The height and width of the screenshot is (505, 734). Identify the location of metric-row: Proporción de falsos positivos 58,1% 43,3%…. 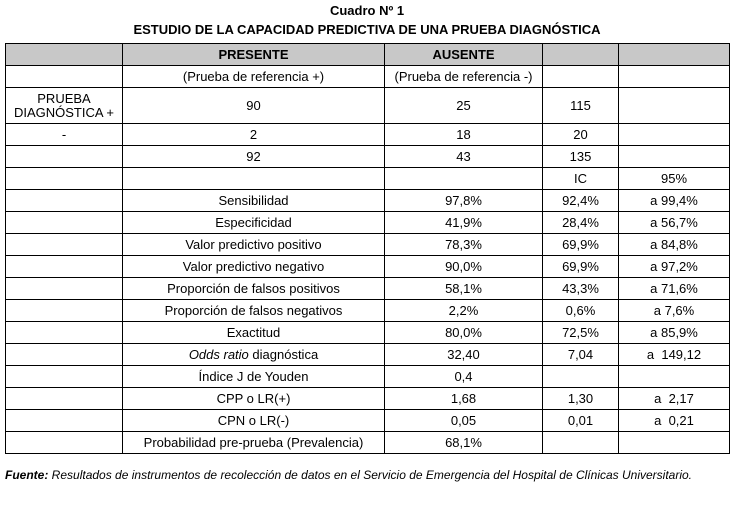
(367, 288).